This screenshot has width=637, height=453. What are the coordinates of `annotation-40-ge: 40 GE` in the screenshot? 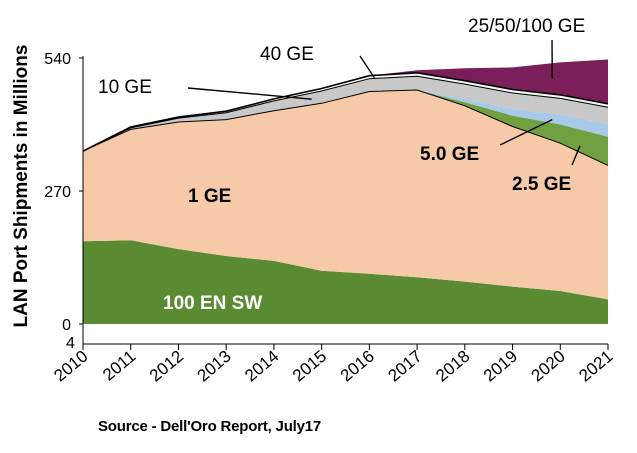 It's located at (287, 54).